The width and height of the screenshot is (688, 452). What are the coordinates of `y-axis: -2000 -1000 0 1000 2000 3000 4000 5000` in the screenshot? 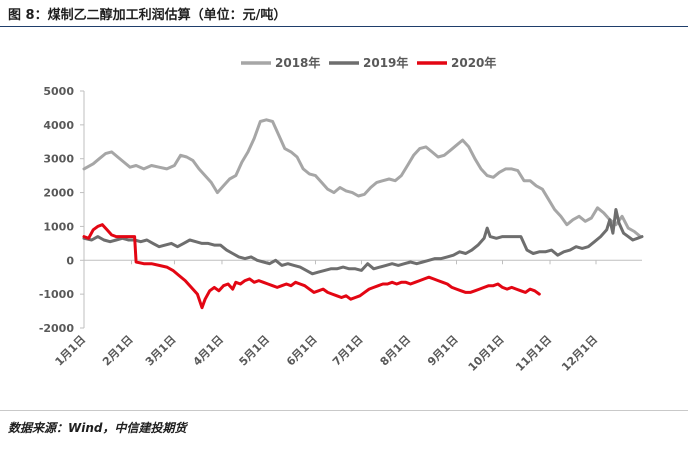 It's located at (62, 210).